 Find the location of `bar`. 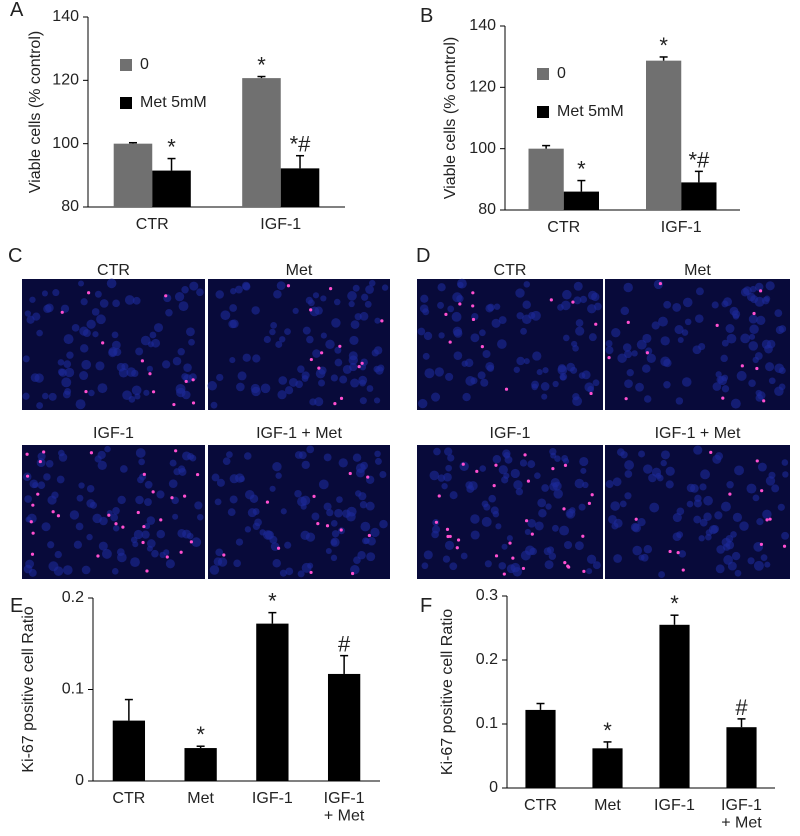

bar is located at coordinates (300, 187).